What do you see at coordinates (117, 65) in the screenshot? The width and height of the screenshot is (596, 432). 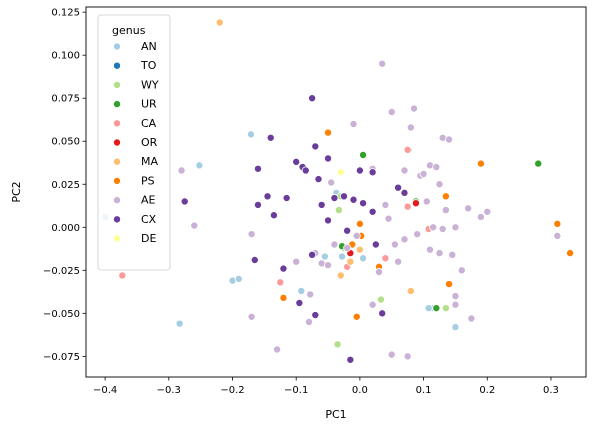 I see `legend-marker-to` at bounding box center [117, 65].